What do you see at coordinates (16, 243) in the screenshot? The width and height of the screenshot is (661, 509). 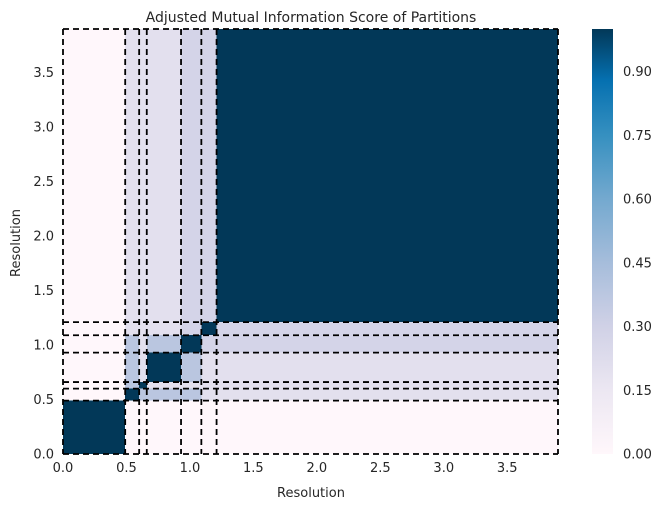 I see `y-axis-label: Resolution` at bounding box center [16, 243].